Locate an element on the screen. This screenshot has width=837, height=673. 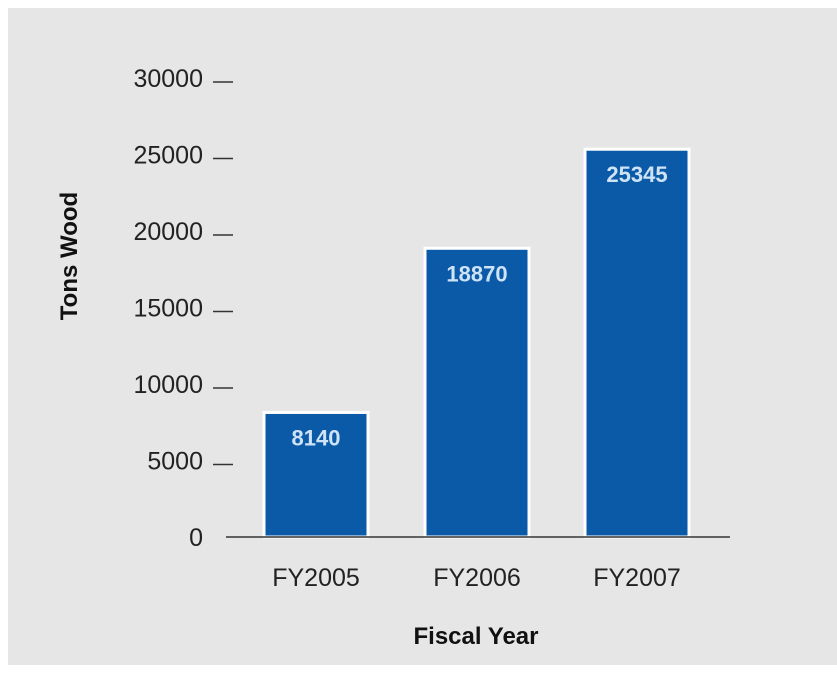
x-axis: FY2005 FY2006 FY2007 is located at coordinates (476, 578).